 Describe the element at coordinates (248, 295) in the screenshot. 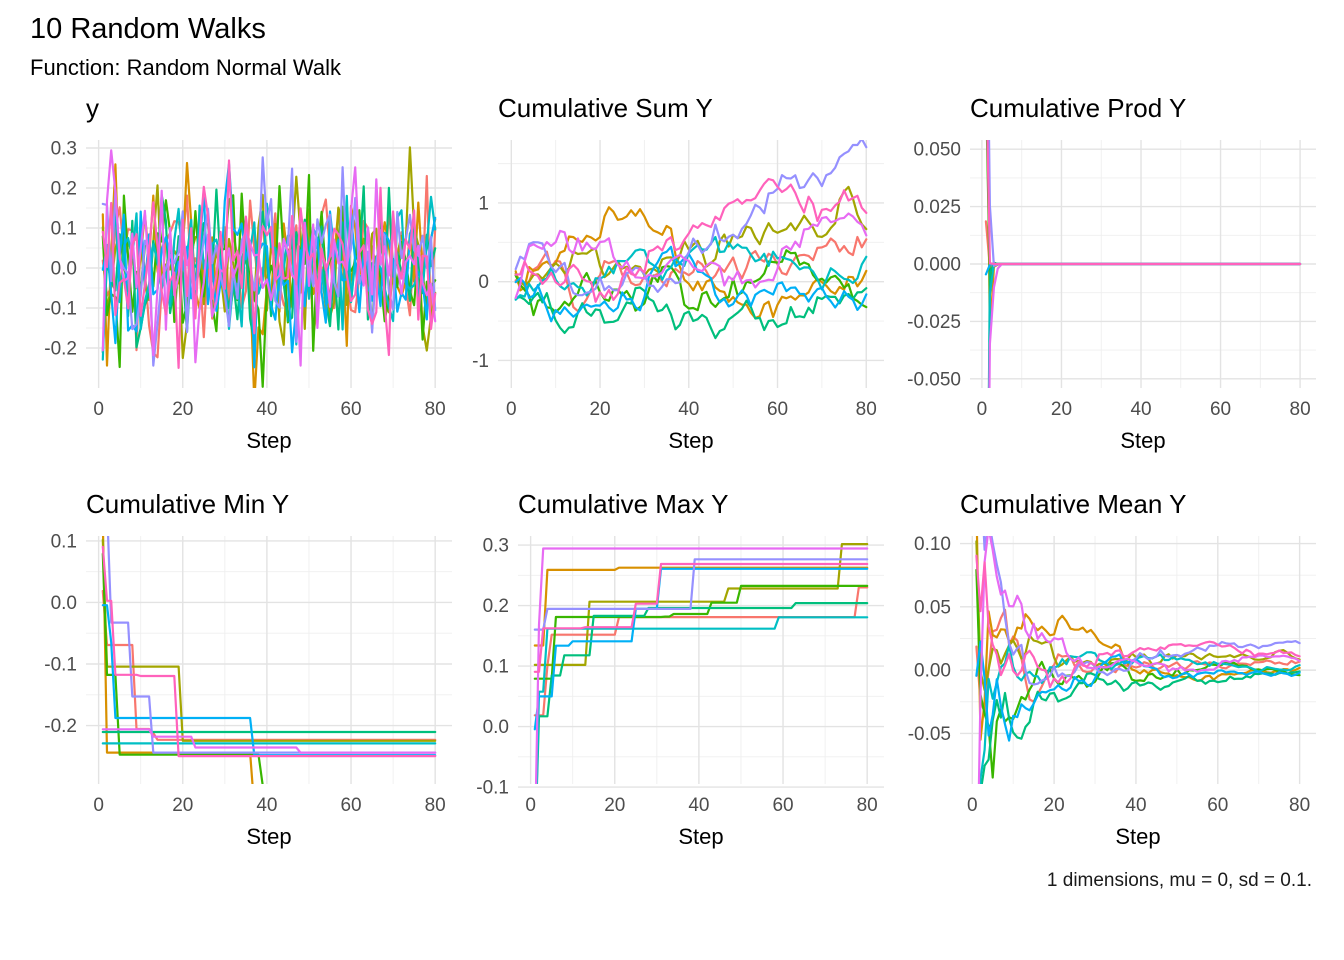

I see `panel-y-plot: -0.2 -0.1 0.0 0.1 0.2 0.3 0 20 40 60 80 Step` at that location.